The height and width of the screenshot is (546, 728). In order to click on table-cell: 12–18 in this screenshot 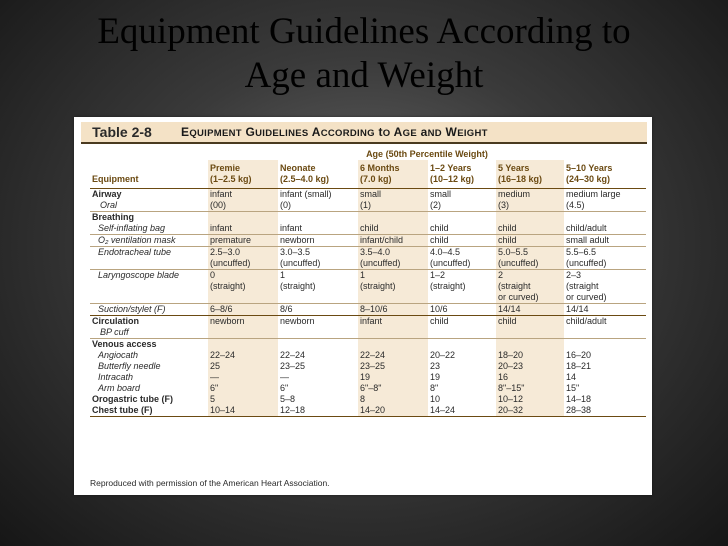, I will do `click(318, 411)`.